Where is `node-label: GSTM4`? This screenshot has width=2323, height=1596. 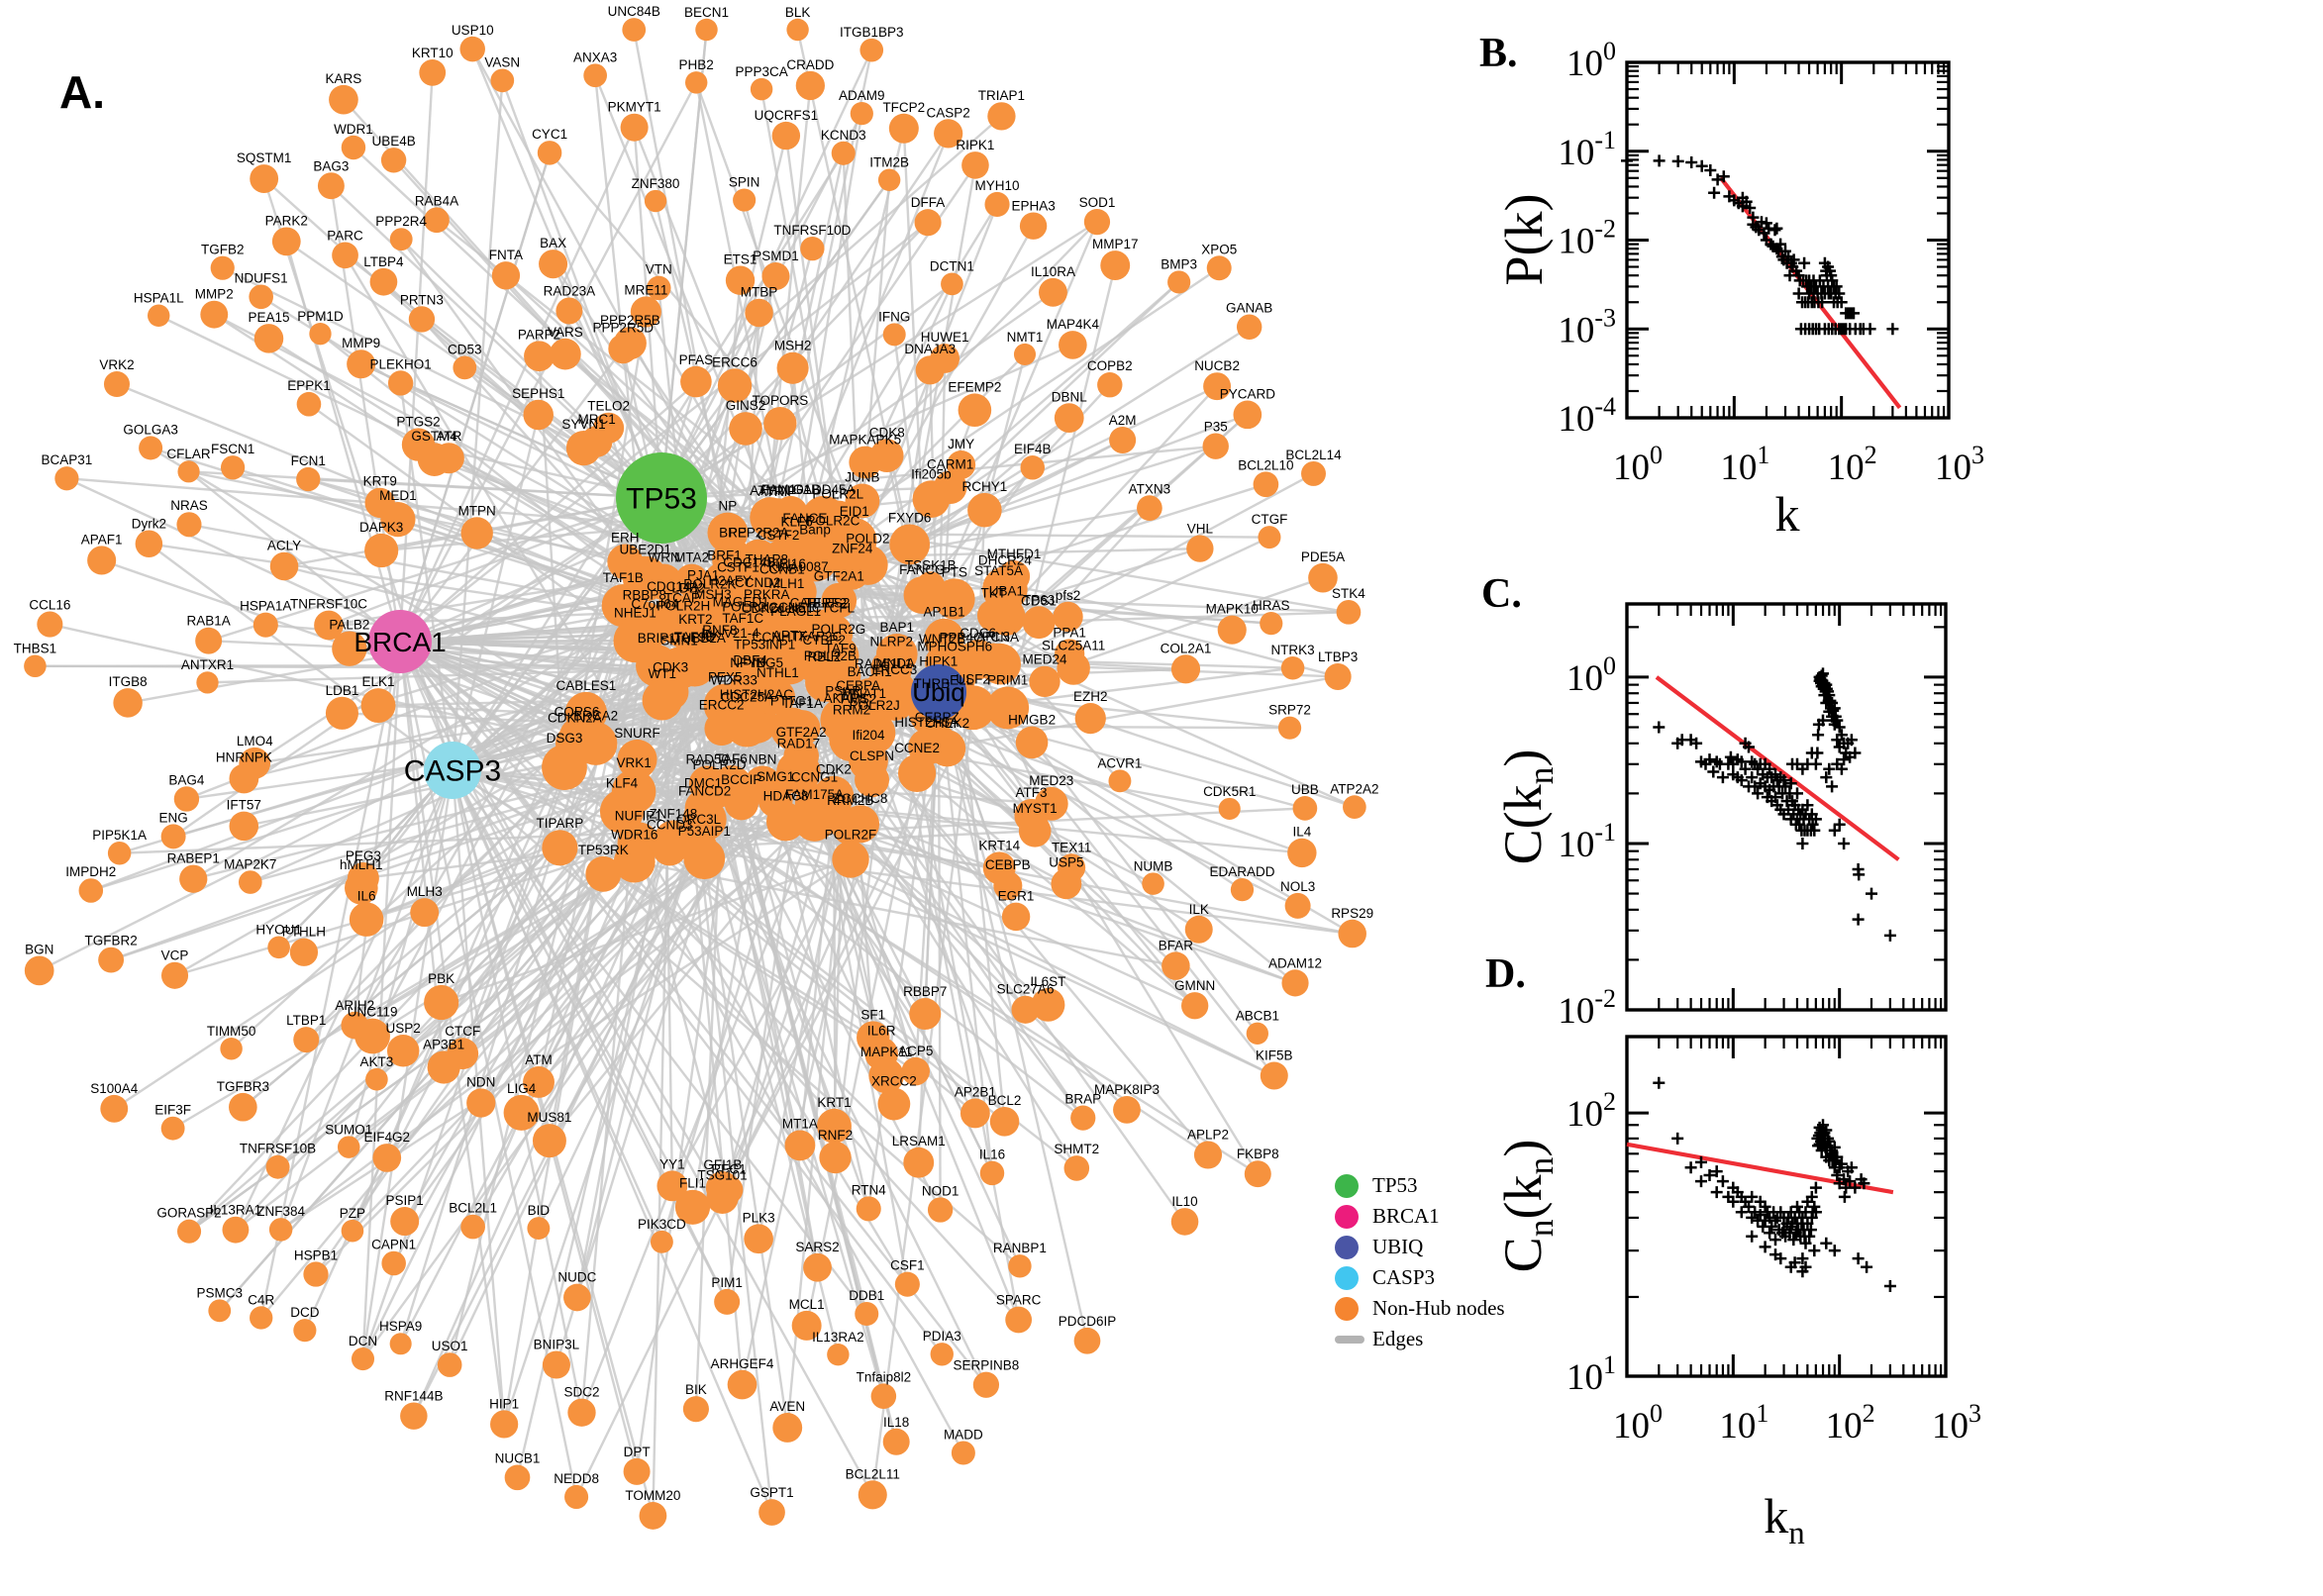
node-label: GSTM4 is located at coordinates (434, 436).